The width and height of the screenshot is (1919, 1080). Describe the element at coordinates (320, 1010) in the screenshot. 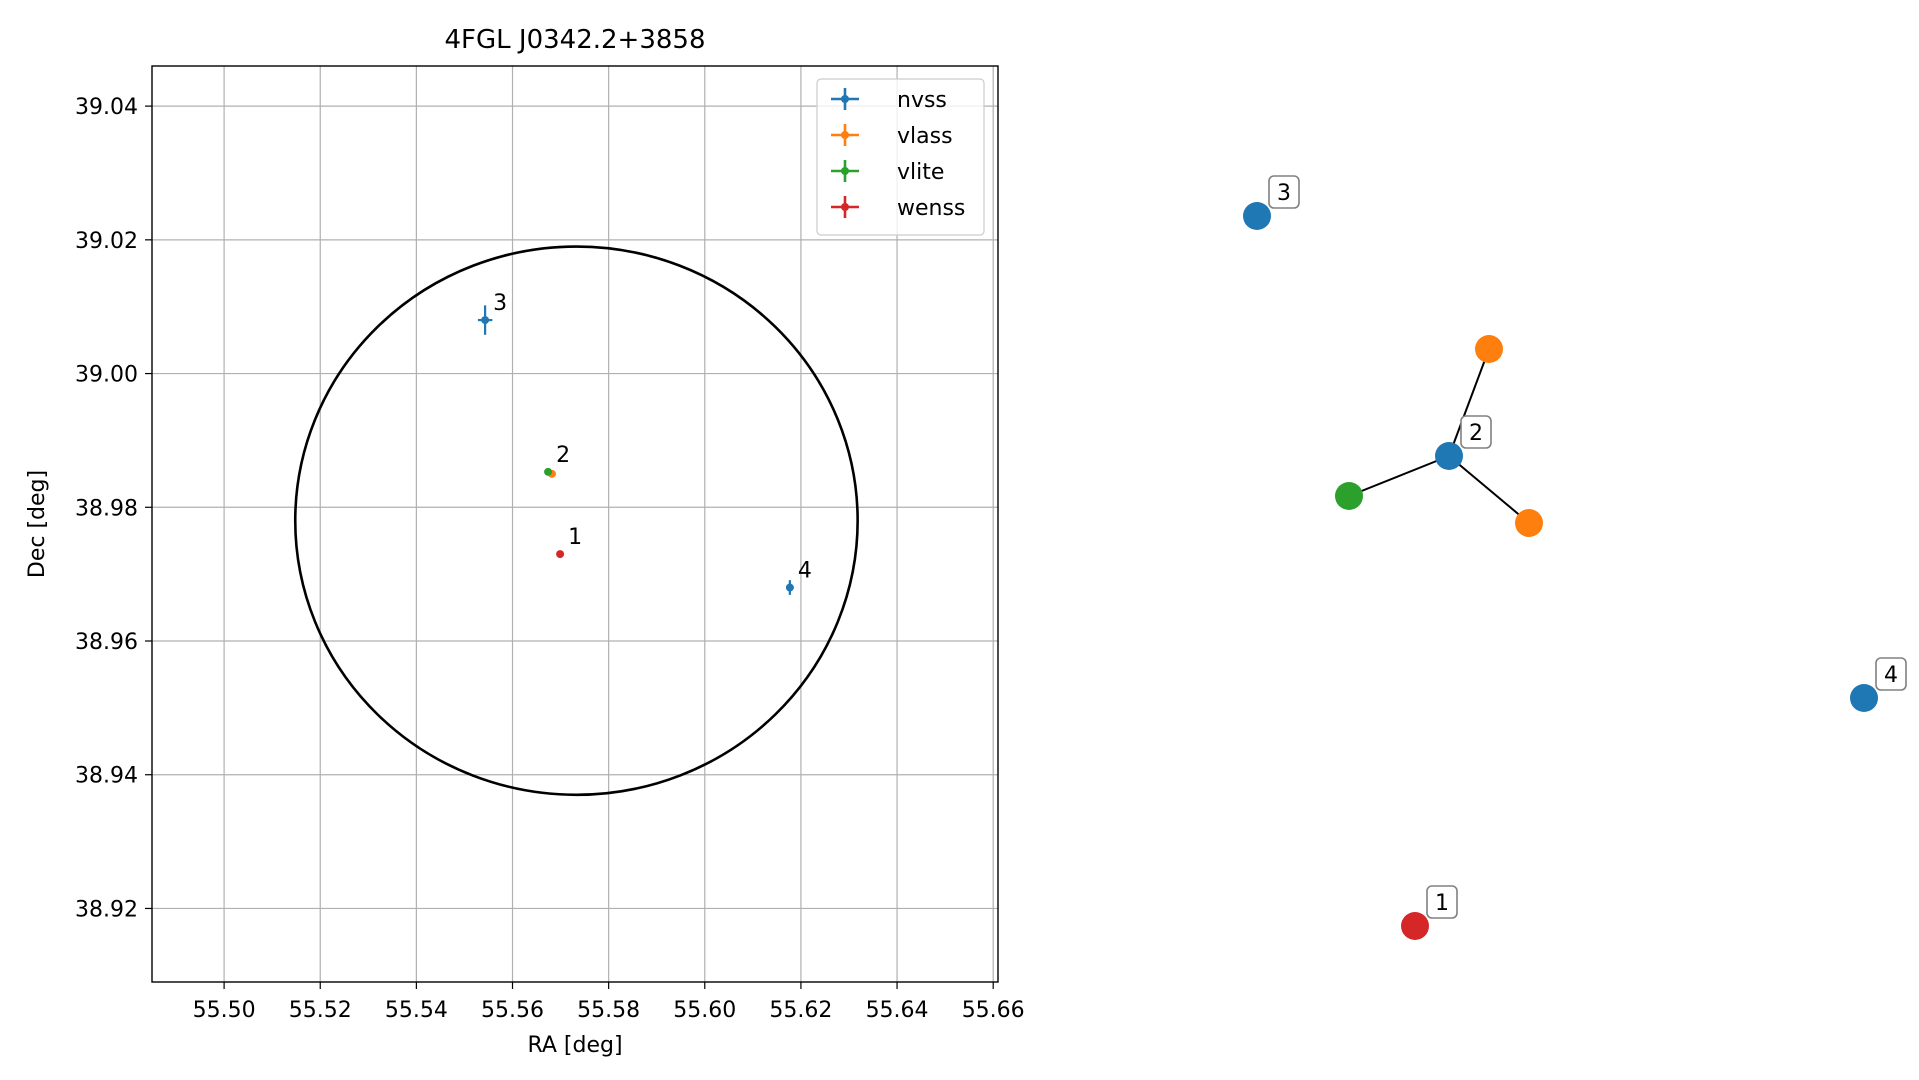

I see `x-tick-label: 55.52` at that location.